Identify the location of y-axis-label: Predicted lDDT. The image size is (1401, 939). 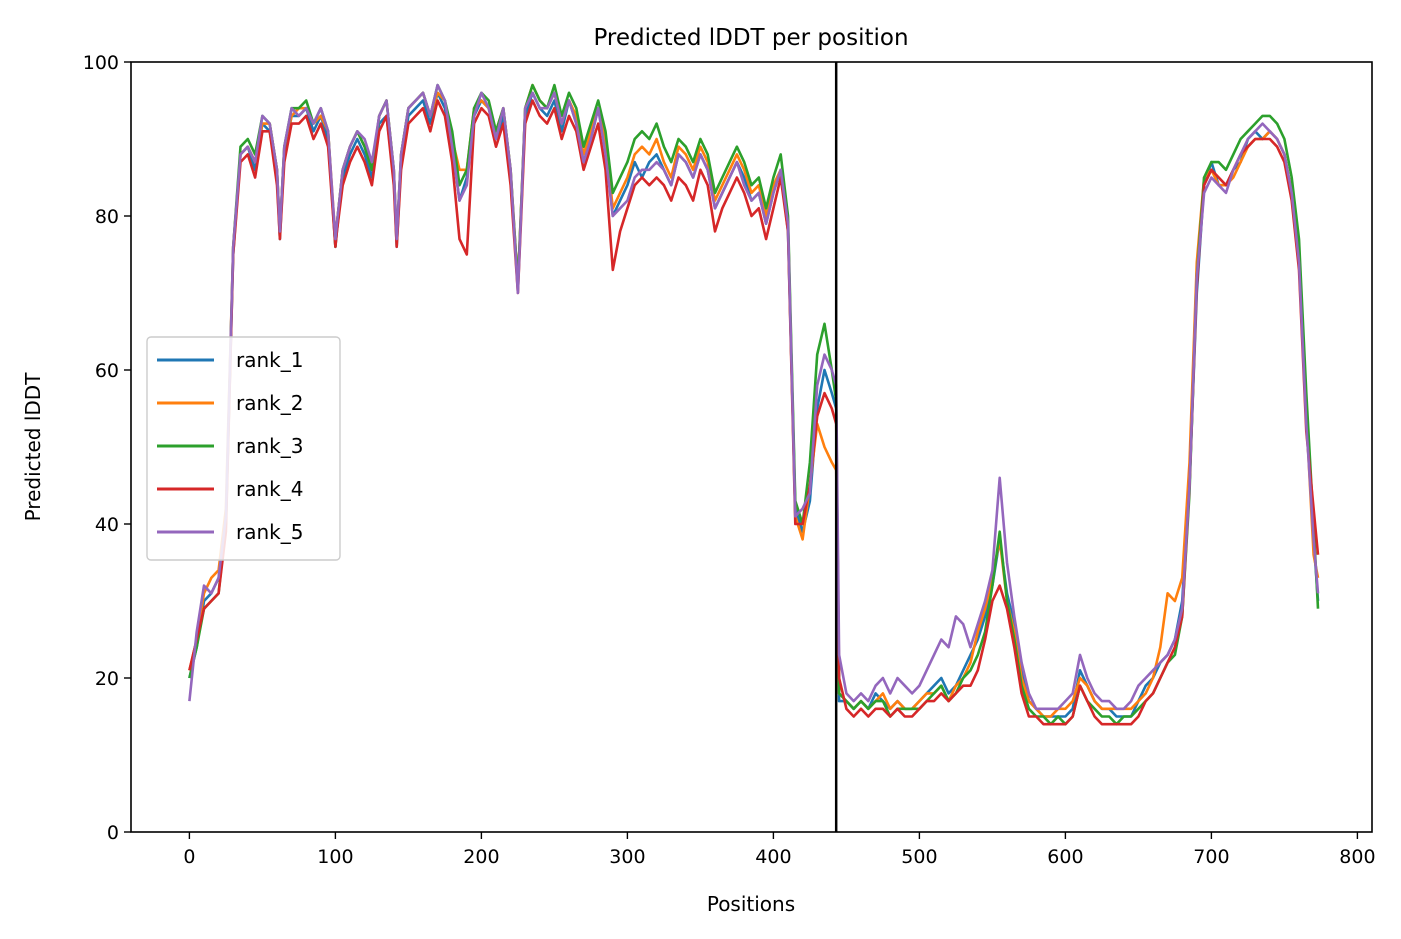
(33, 447).